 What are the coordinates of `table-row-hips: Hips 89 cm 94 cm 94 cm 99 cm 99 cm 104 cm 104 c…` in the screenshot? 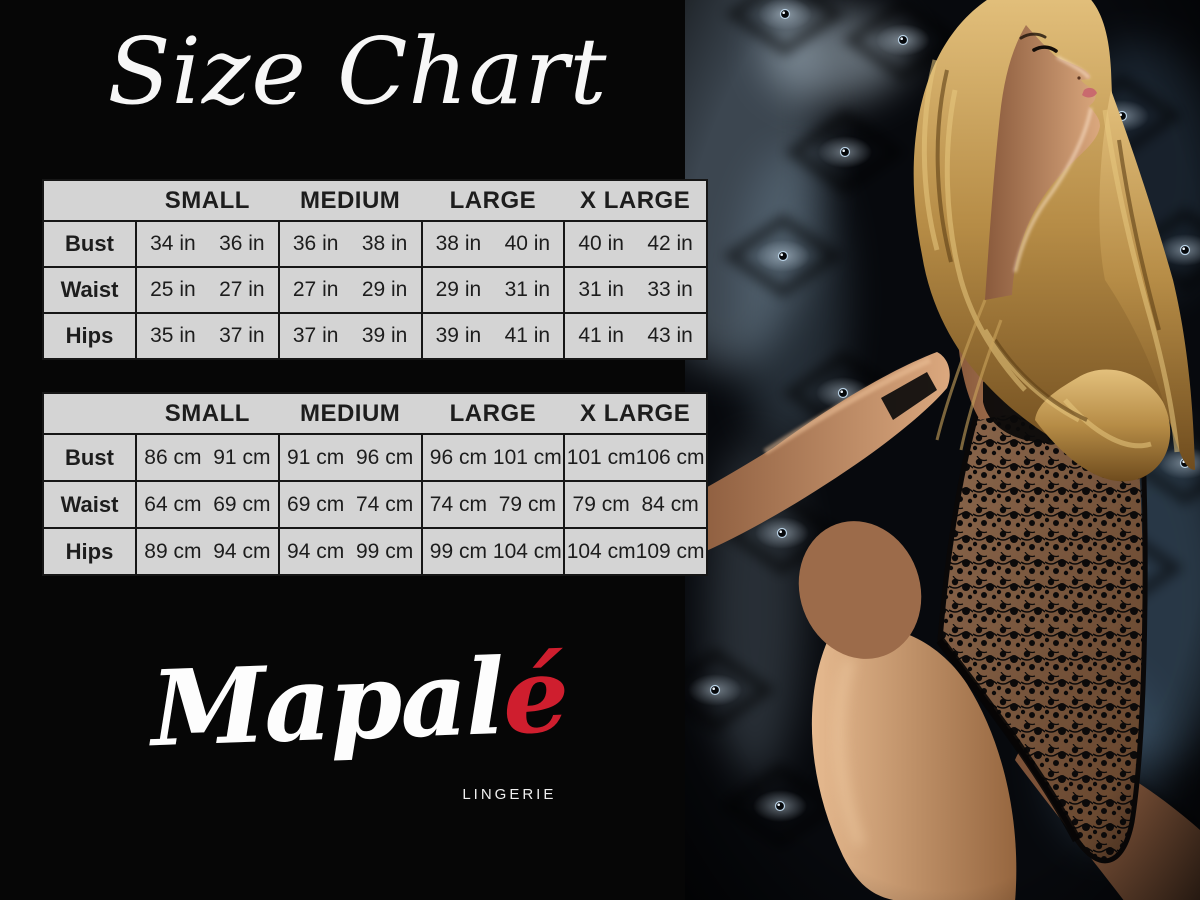 It's located at (375, 551).